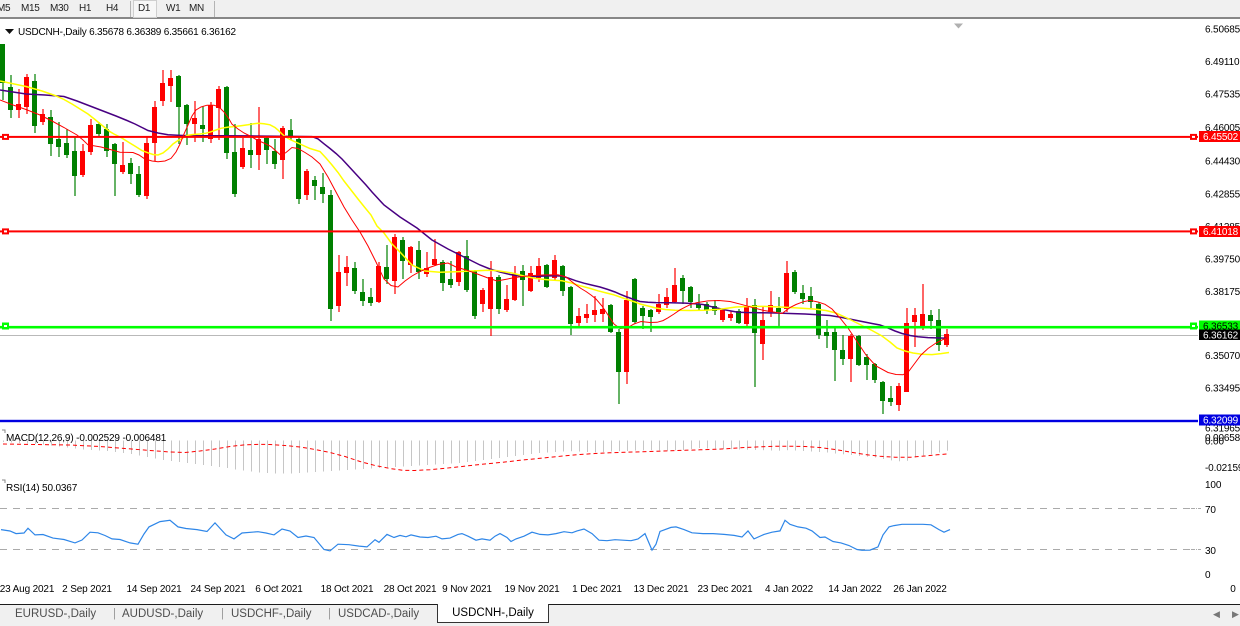  I want to click on svg-text: 13 Dec 2021, so click(661, 589).